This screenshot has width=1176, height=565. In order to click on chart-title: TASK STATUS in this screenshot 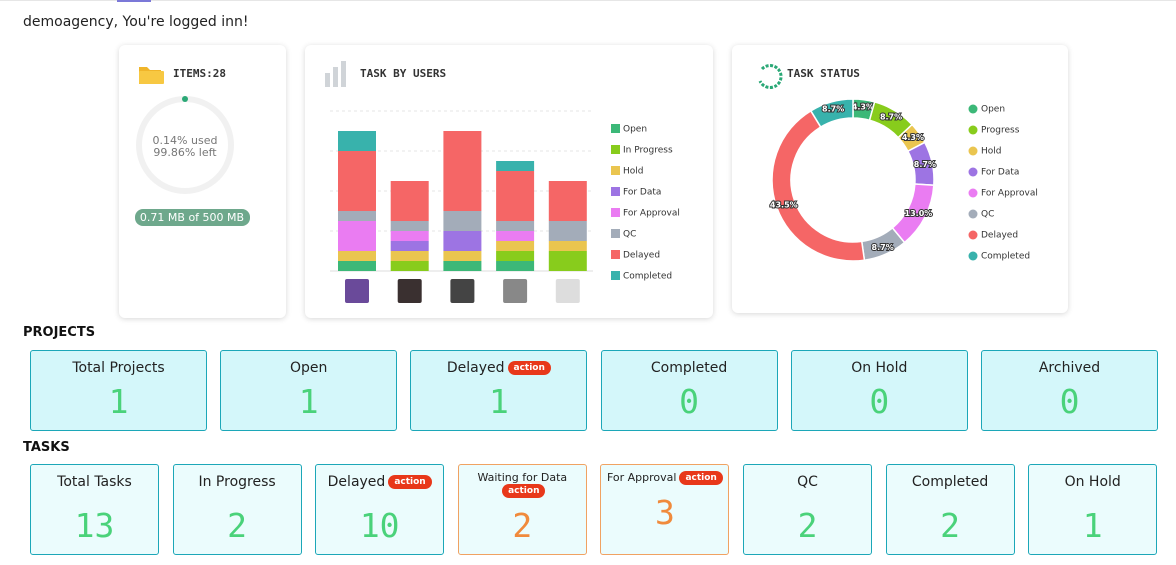, I will do `click(823, 73)`.